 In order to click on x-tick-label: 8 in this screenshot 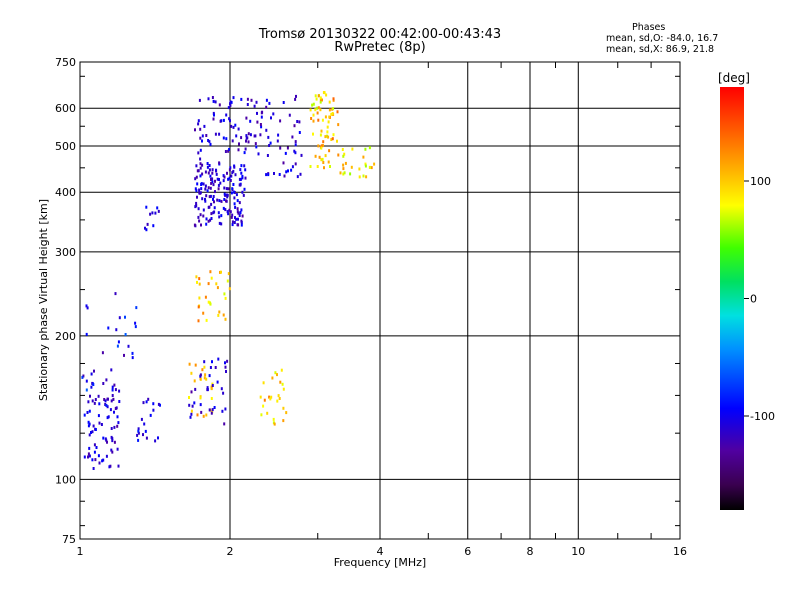, I will do `click(530, 551)`.